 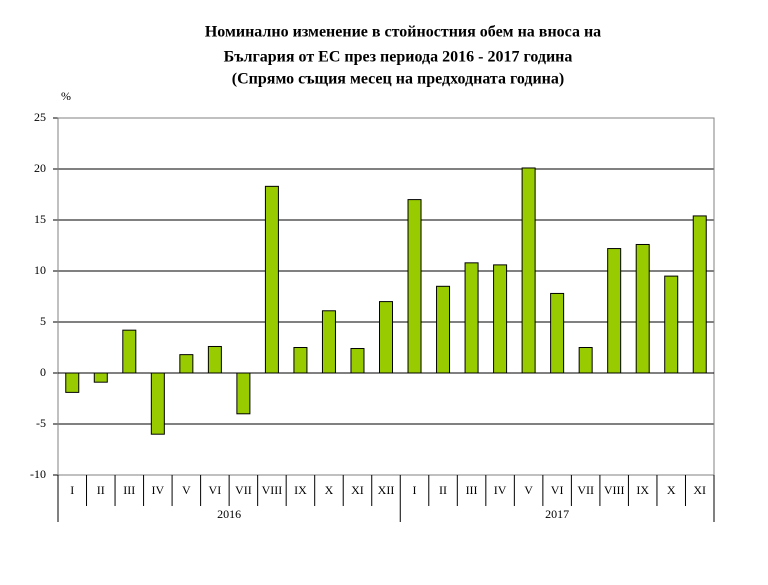 What do you see at coordinates (557, 514) in the screenshot?
I see `group-label: 2017` at bounding box center [557, 514].